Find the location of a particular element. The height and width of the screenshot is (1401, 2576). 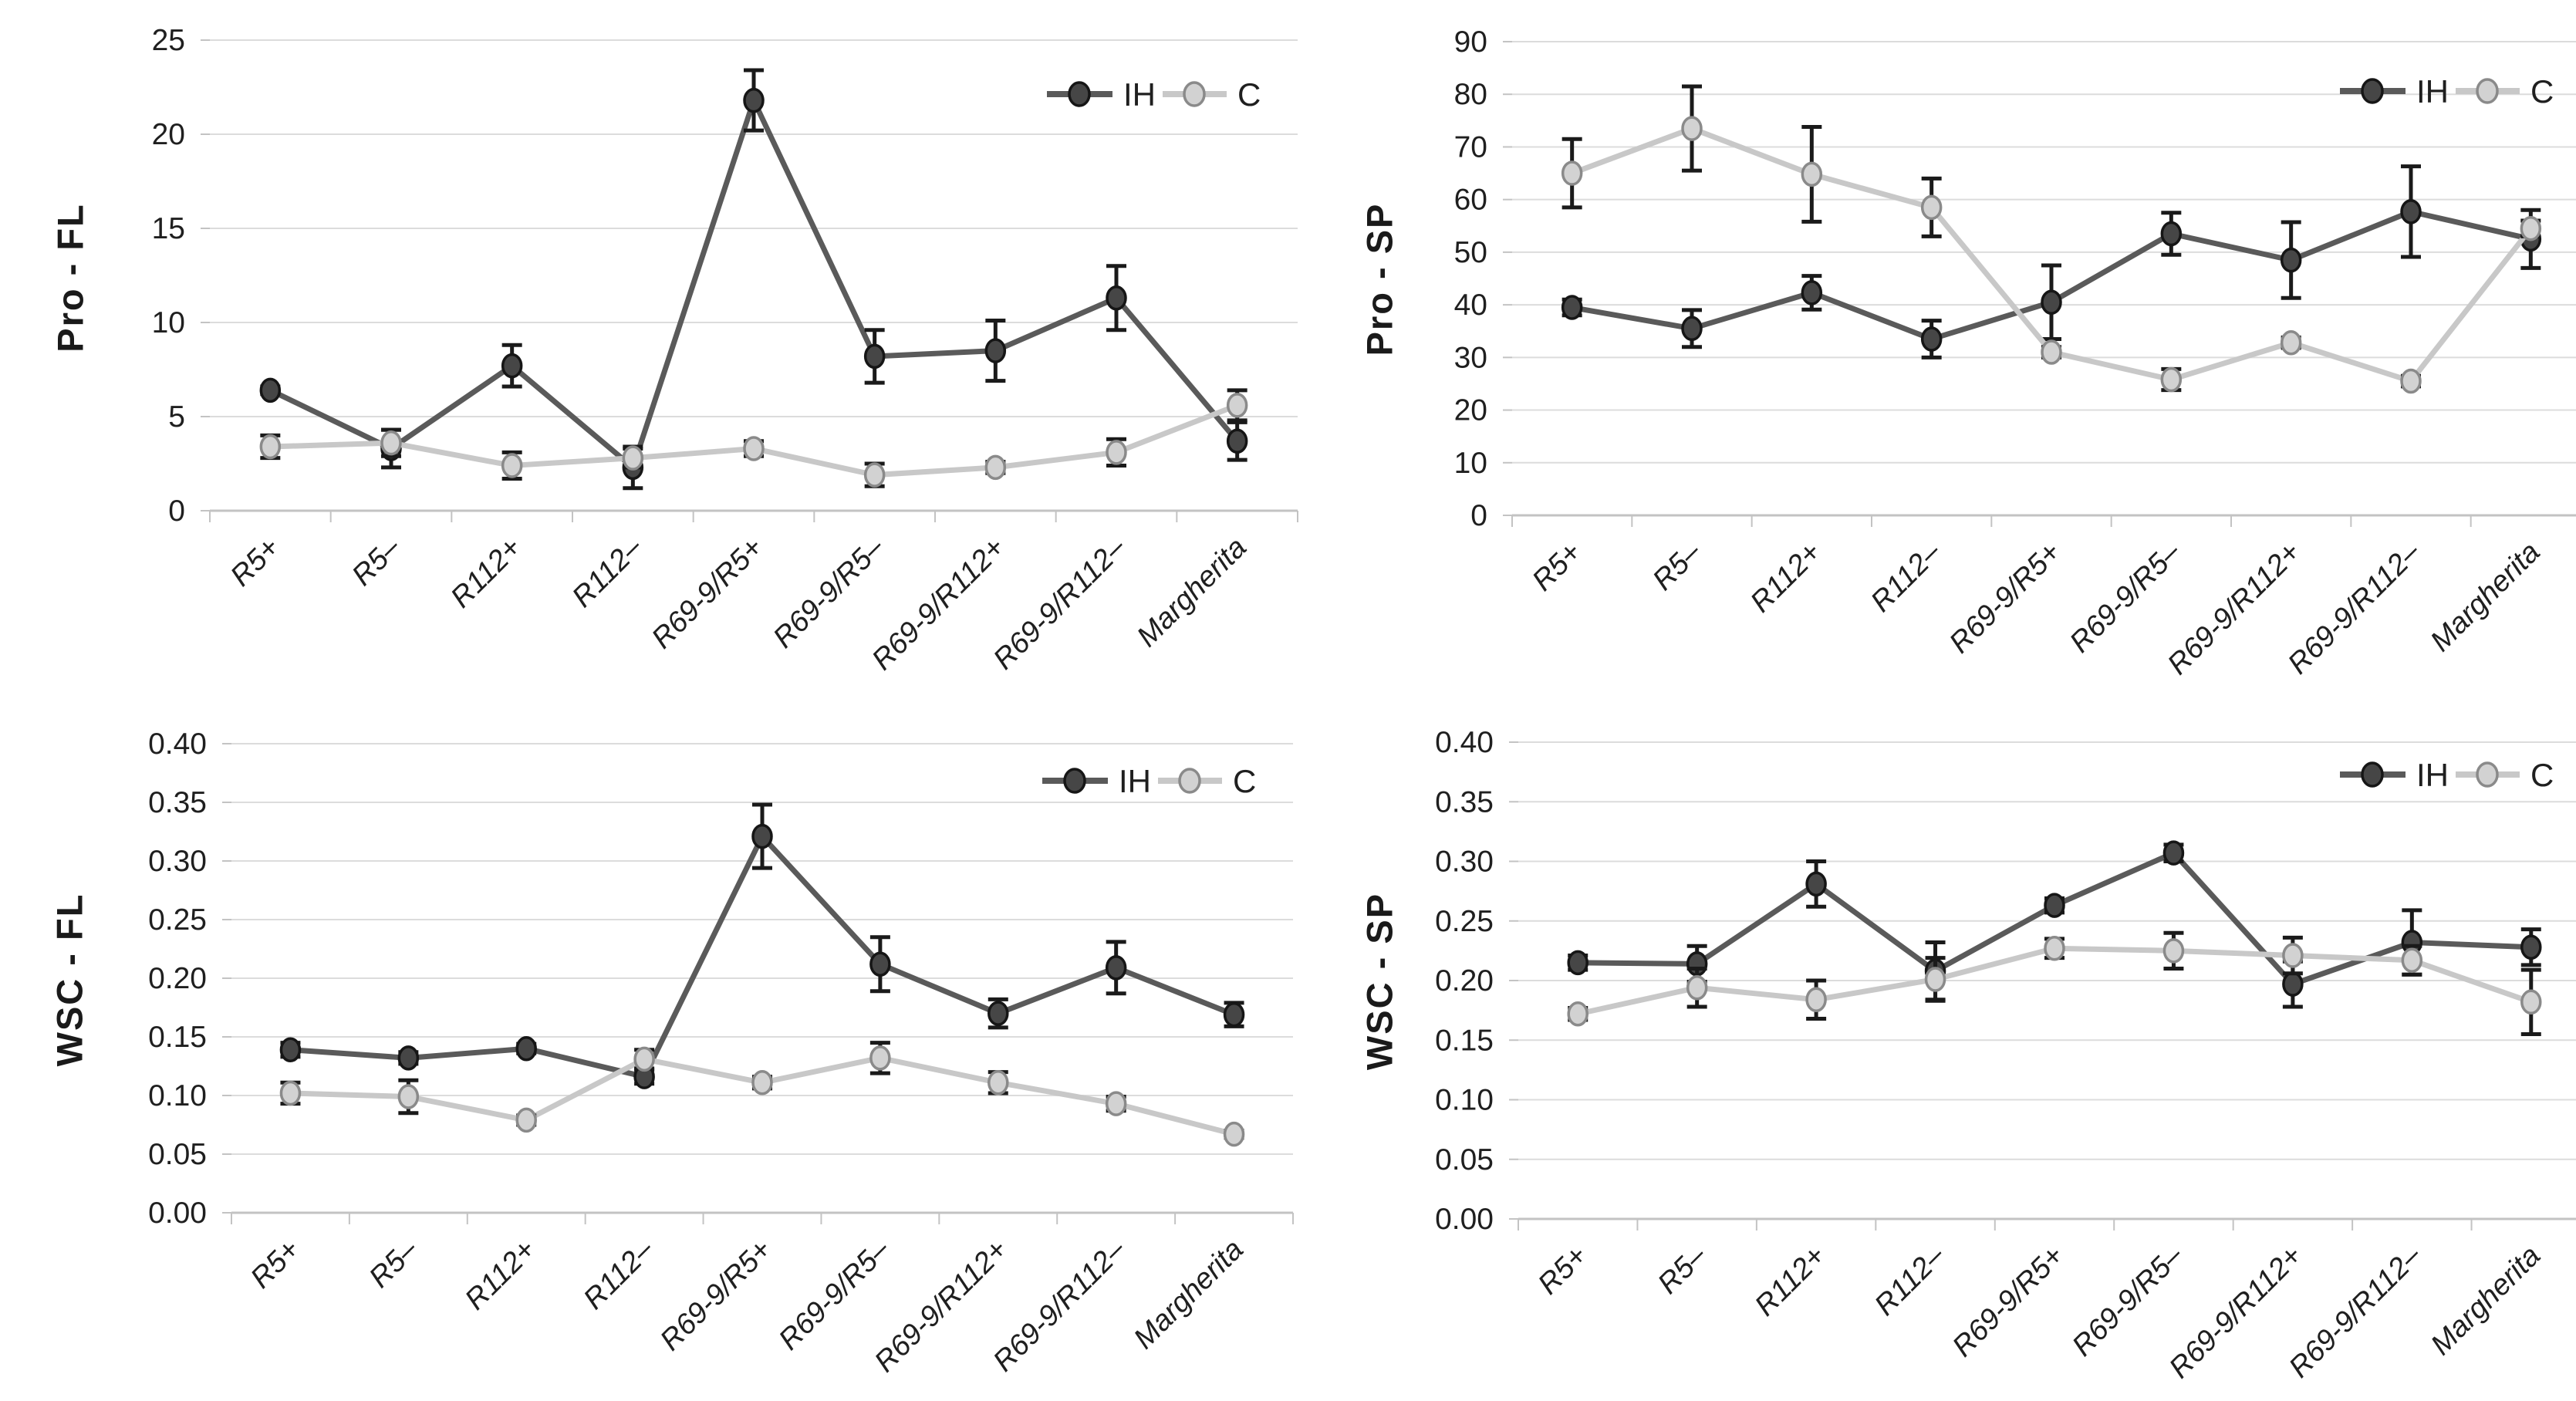

y-axis-title: Pro - SP is located at coordinates (1379, 279).